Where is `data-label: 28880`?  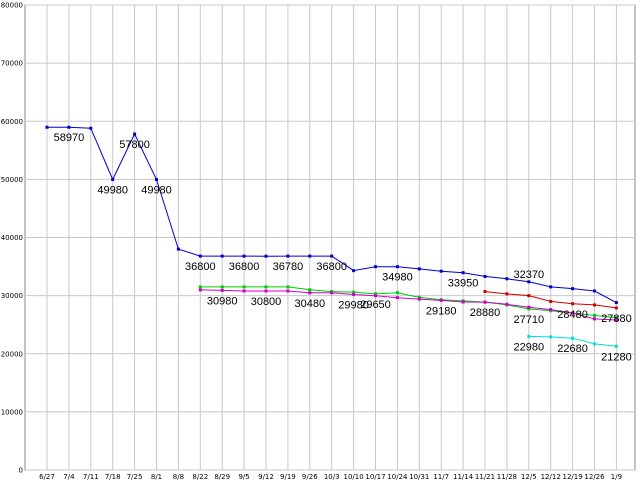 data-label: 28880 is located at coordinates (485, 313).